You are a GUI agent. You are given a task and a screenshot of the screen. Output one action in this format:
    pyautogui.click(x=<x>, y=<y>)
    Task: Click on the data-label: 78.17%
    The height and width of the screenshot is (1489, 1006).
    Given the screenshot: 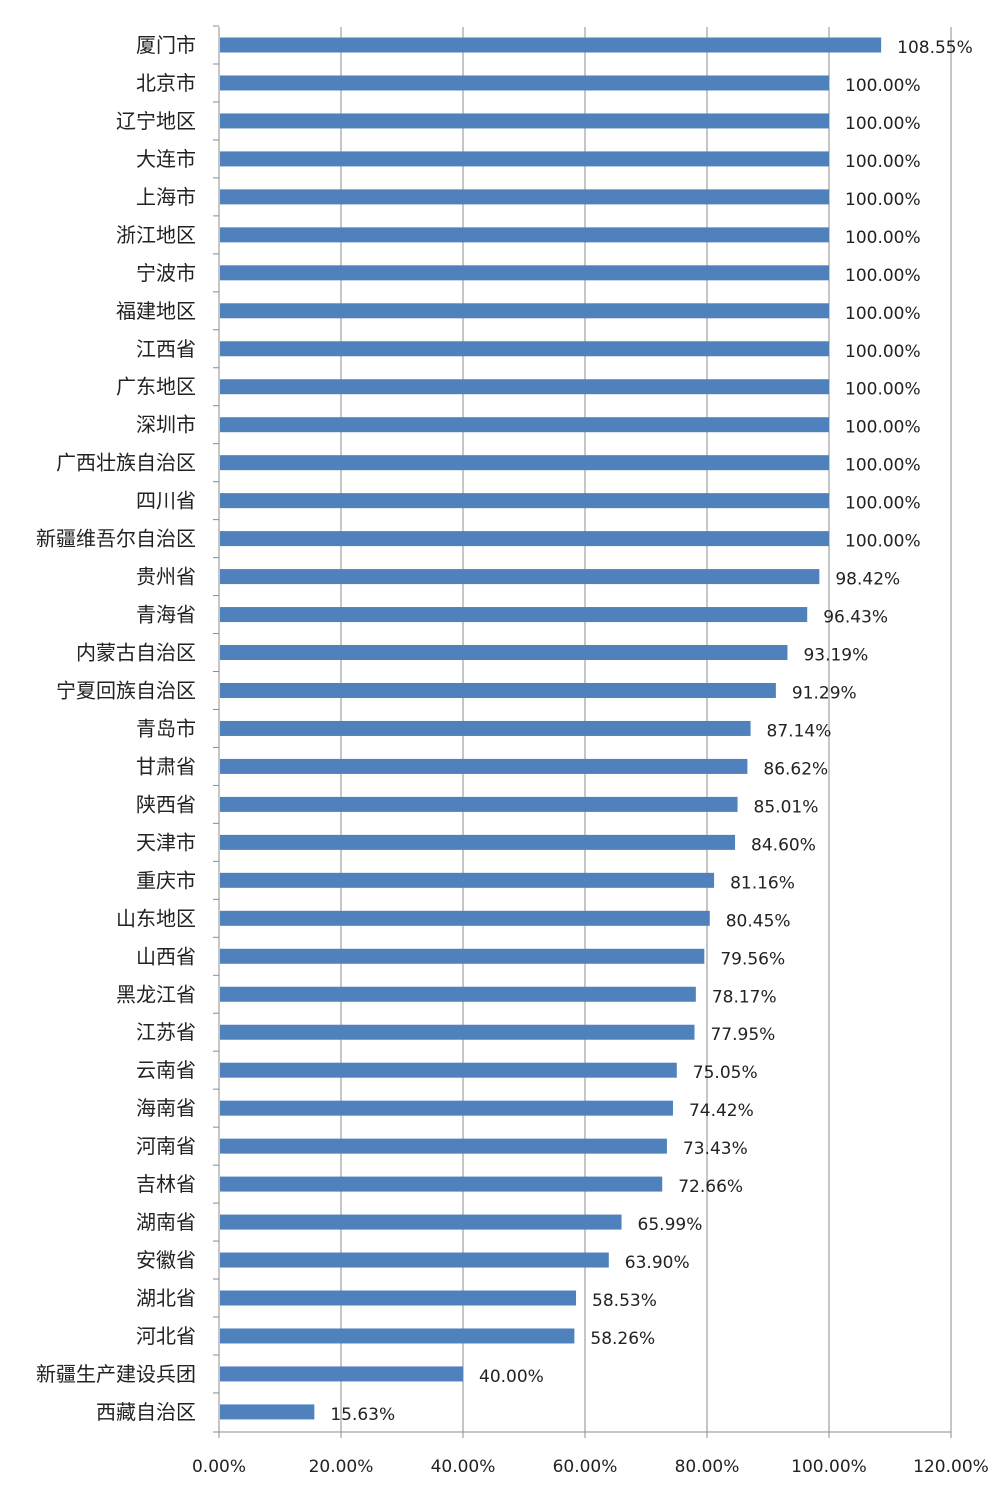 What is the action you would take?
    pyautogui.click(x=744, y=997)
    